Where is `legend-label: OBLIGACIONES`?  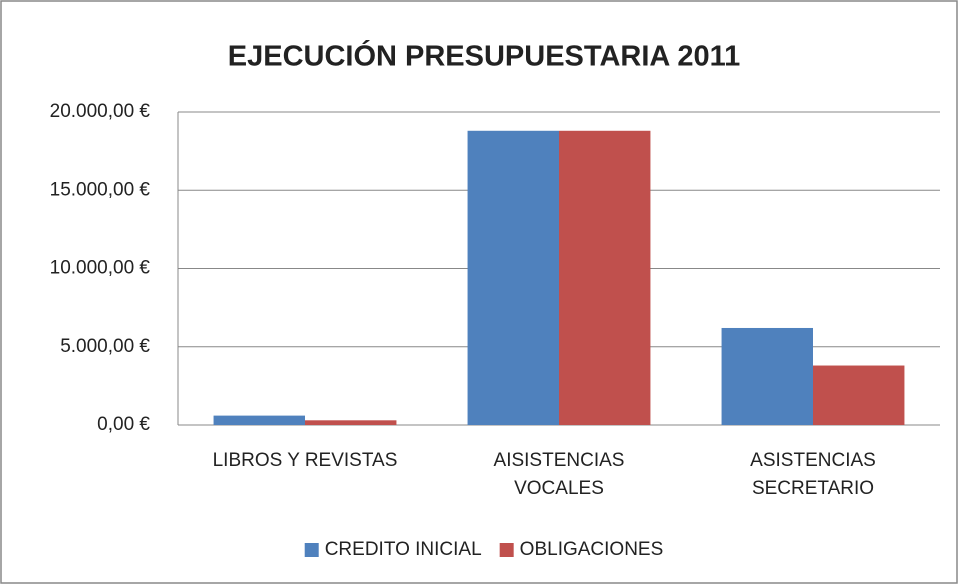 legend-label: OBLIGACIONES is located at coordinates (592, 549).